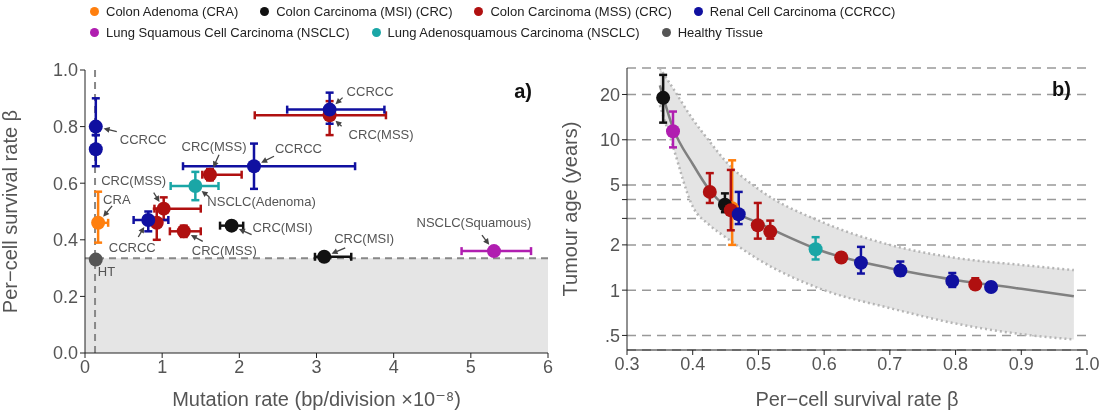 Image resolution: width=1103 pixels, height=414 pixels. I want to click on y-axis-title: Tumour age (years), so click(570, 209).